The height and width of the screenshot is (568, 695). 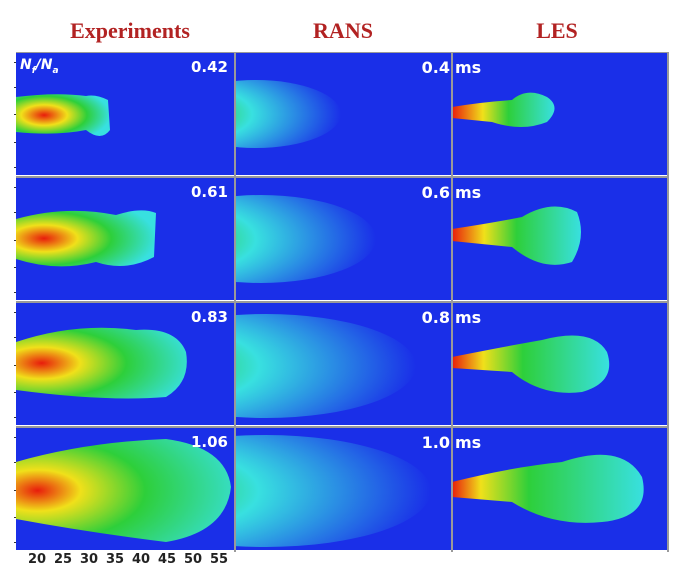 I want to click on x-tick: 50, so click(x=193, y=559).